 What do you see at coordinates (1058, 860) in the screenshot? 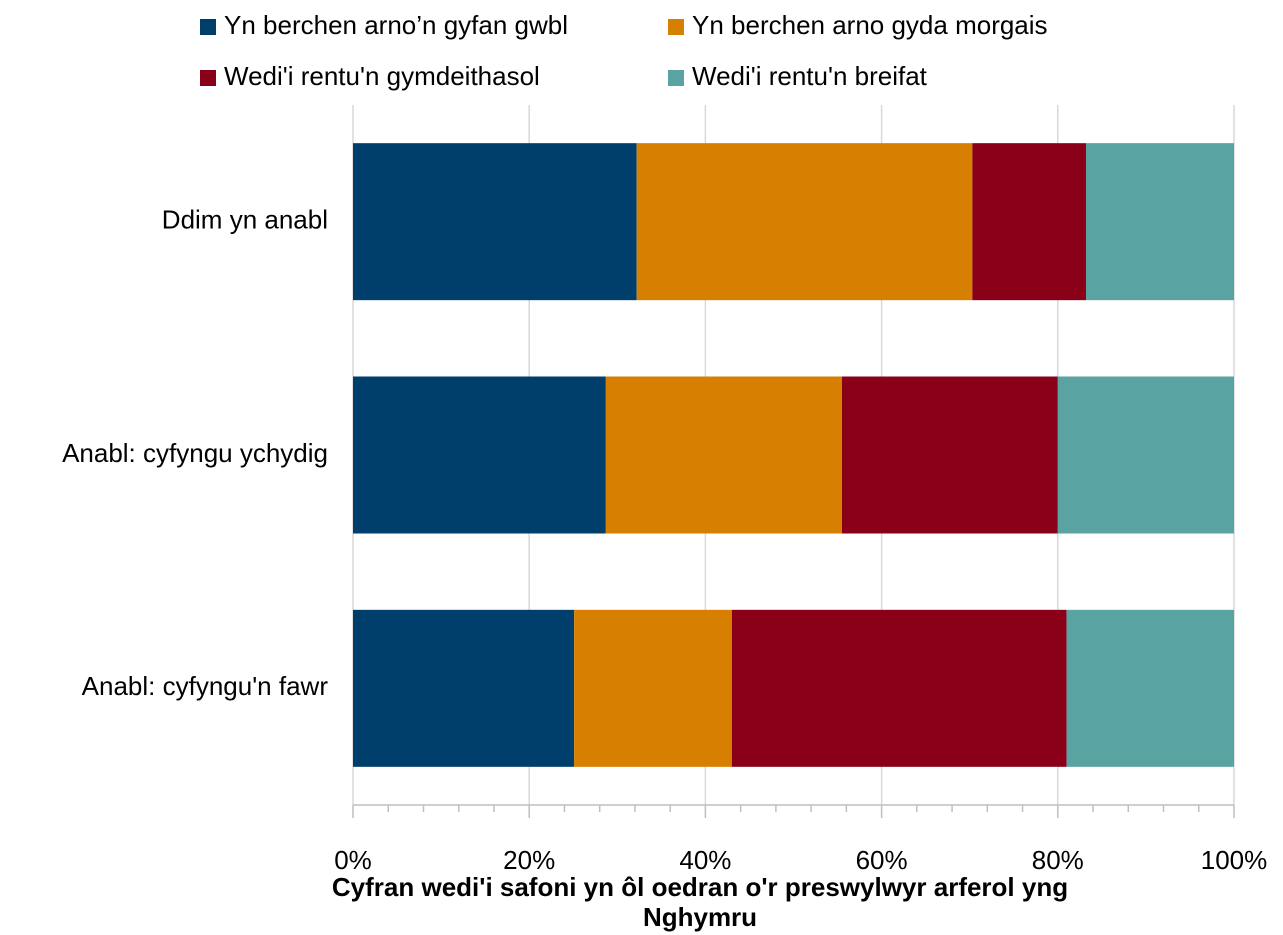
I see `x-tick-label: 80%` at bounding box center [1058, 860].